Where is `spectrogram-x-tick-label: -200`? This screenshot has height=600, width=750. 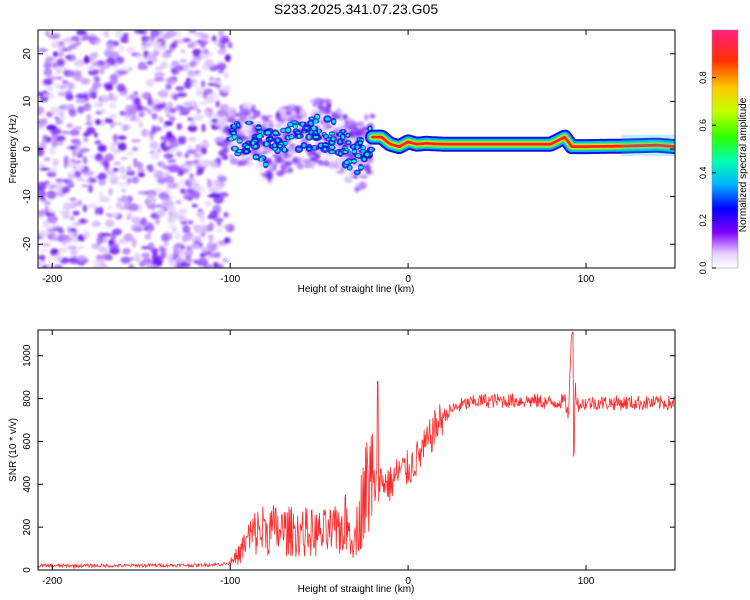
spectrogram-x-tick-label: -200 is located at coordinates (52, 279).